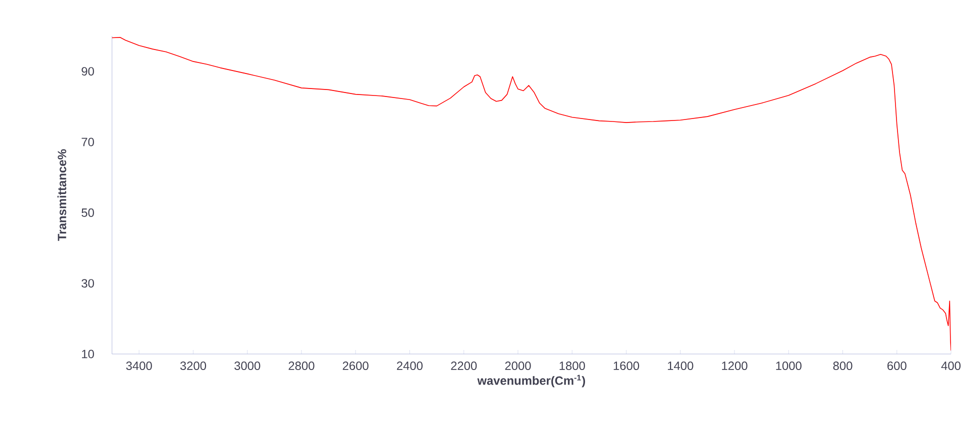  What do you see at coordinates (88, 354) in the screenshot?
I see `y-tick-label: 10` at bounding box center [88, 354].